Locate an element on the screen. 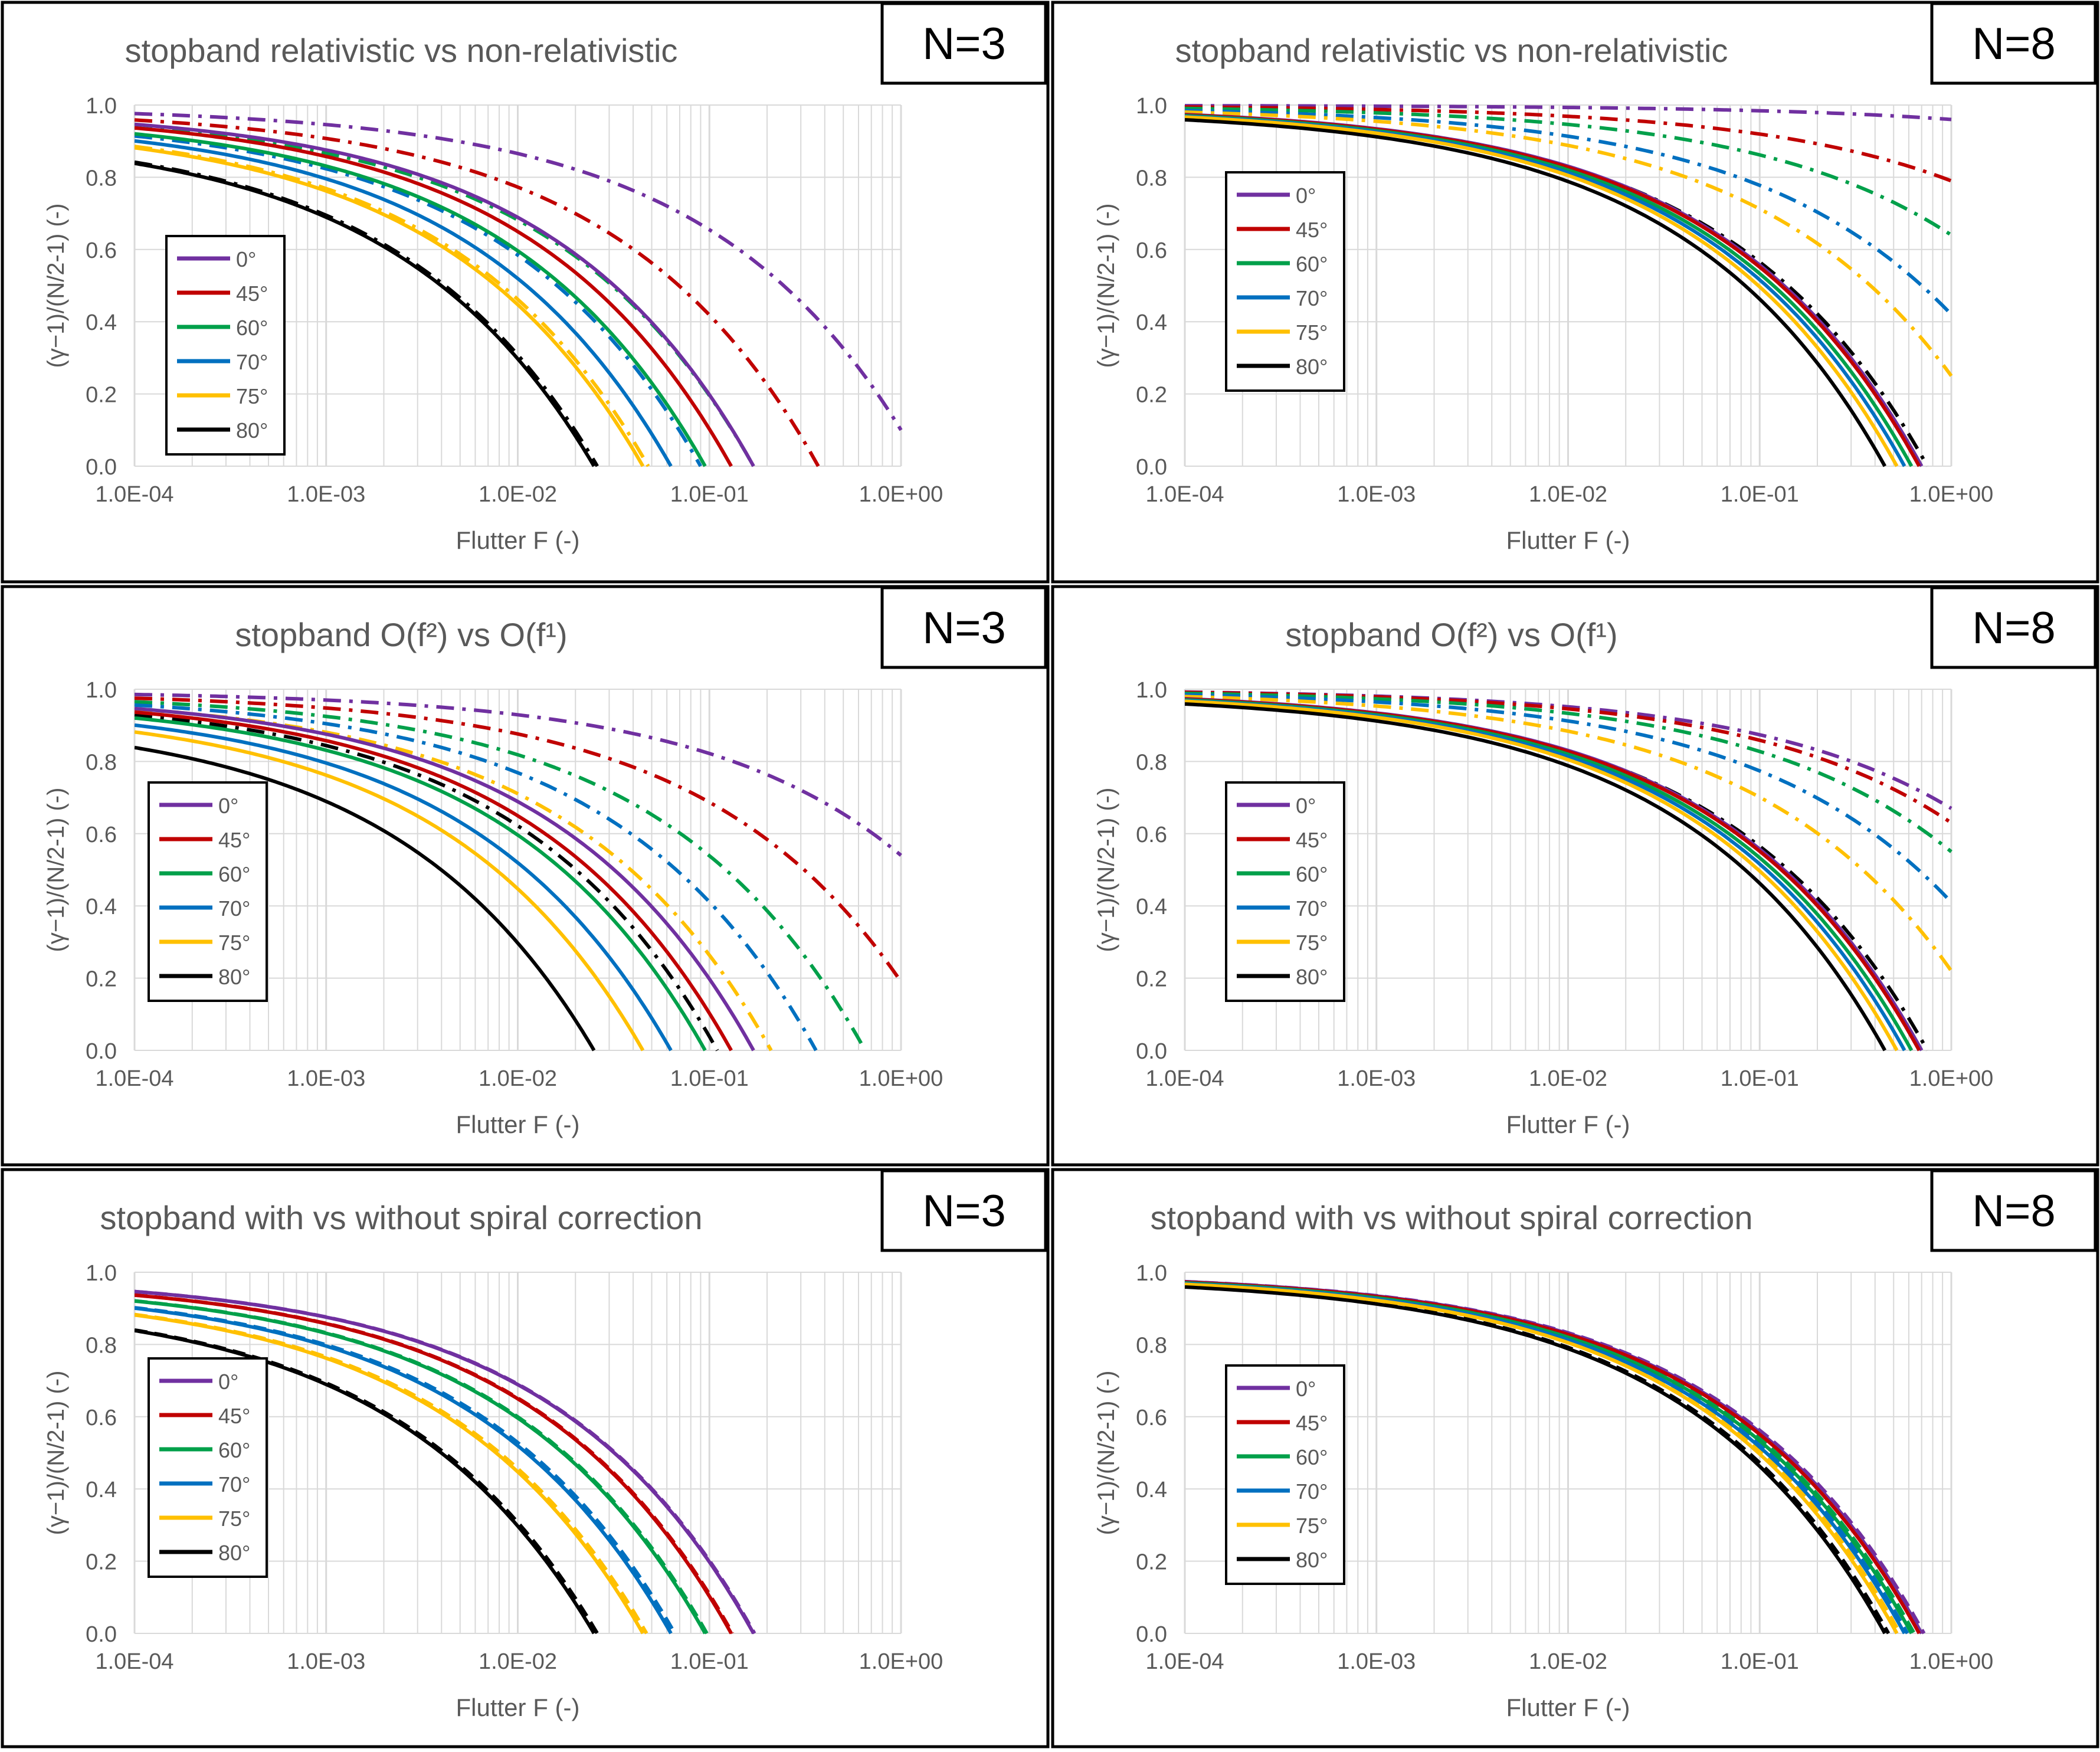  gridlines is located at coordinates (517, 1453).